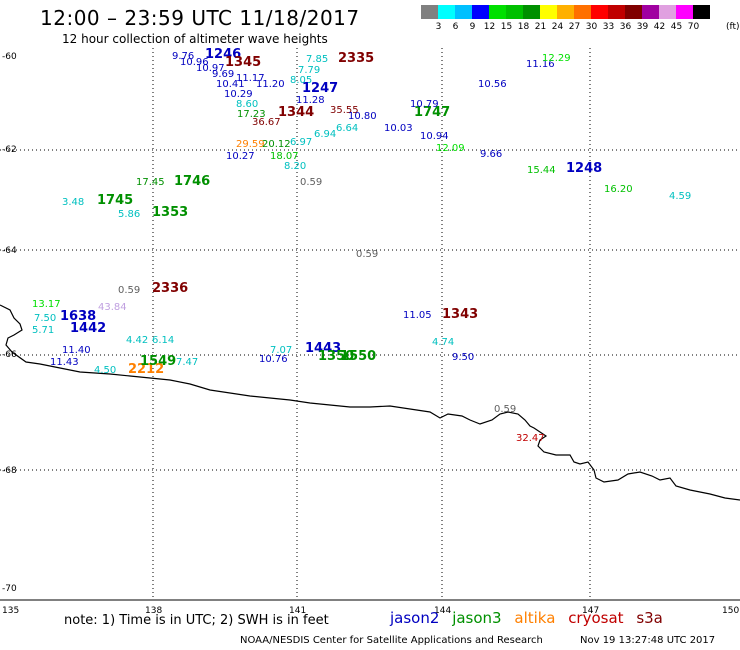 The width and height of the screenshot is (740, 650). Describe the element at coordinates (238, 94) in the screenshot. I see `wave-height-label: 10.29` at that location.